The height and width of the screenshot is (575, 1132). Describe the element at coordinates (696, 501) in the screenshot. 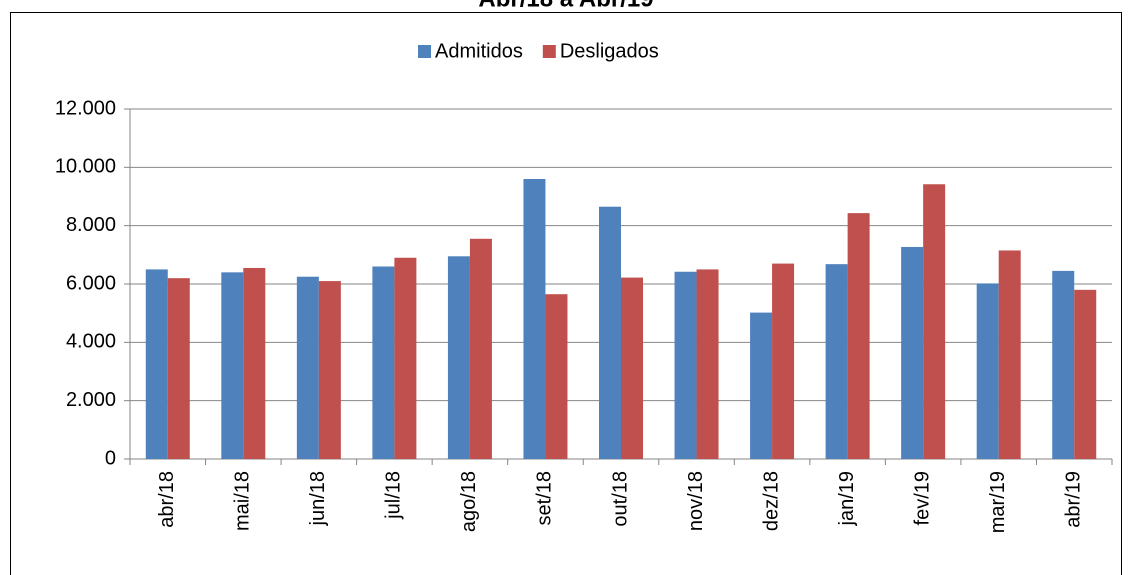

I see `x-tick-label: nov/18` at that location.